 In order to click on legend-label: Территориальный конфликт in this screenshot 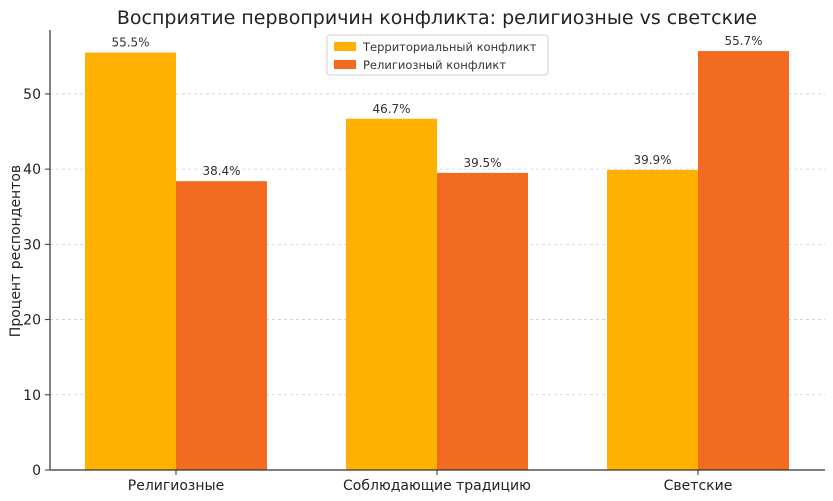, I will do `click(449, 47)`.